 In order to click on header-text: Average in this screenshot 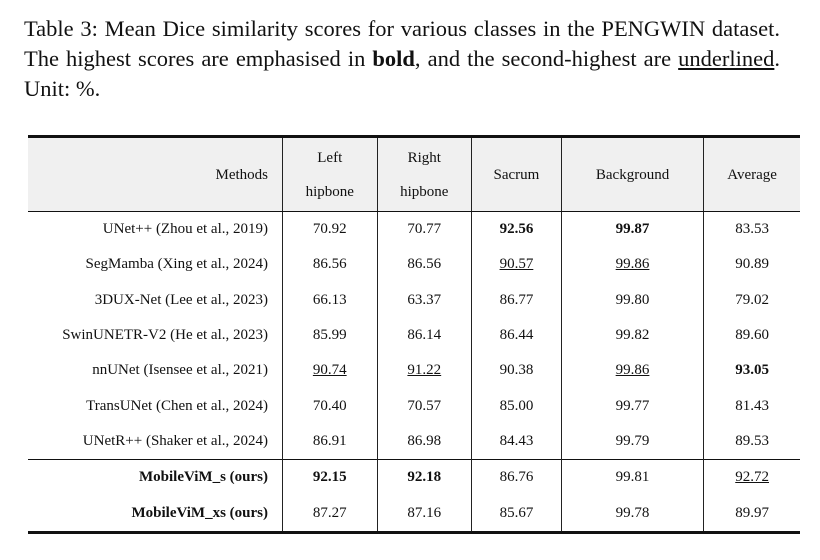, I will do `click(752, 174)`.